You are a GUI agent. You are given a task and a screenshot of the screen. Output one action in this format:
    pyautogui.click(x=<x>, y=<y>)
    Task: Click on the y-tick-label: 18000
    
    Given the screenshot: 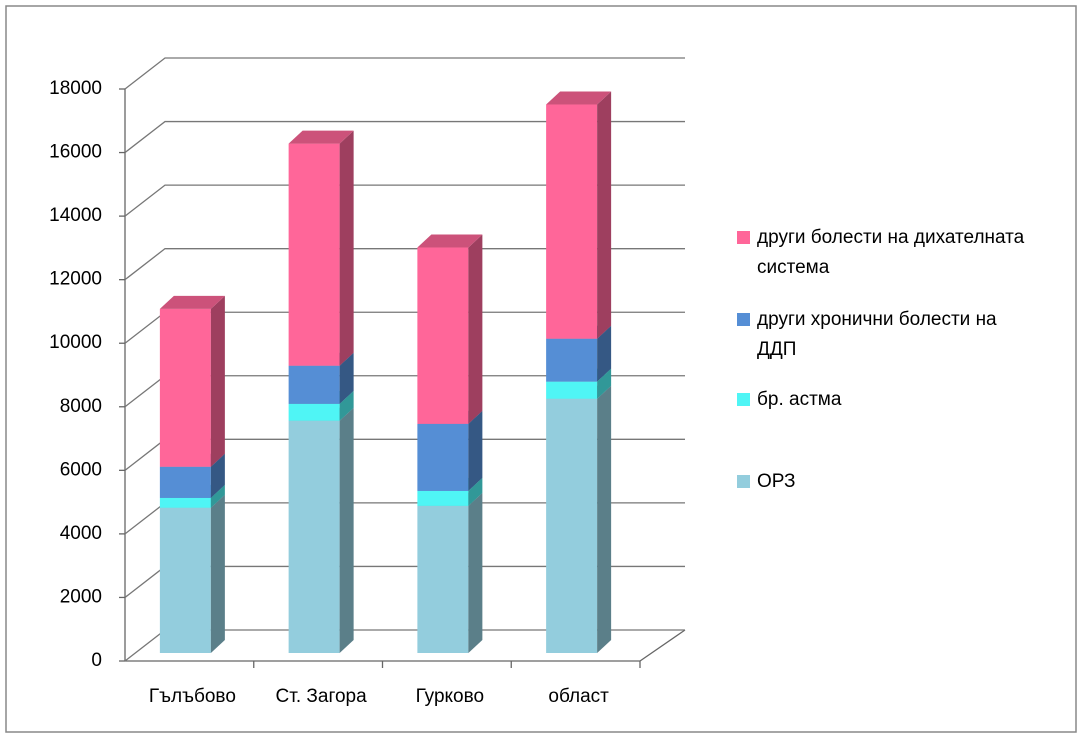 What is the action you would take?
    pyautogui.click(x=75, y=88)
    